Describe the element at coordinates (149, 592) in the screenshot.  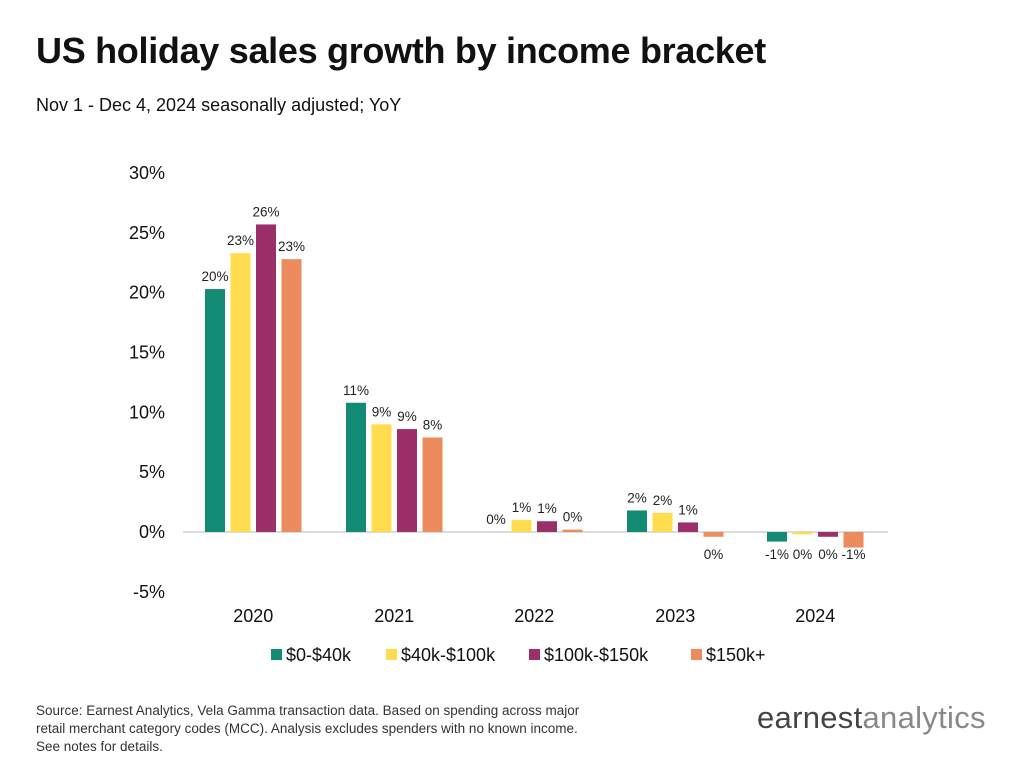
I see `y-tick-label: -5%` at that location.